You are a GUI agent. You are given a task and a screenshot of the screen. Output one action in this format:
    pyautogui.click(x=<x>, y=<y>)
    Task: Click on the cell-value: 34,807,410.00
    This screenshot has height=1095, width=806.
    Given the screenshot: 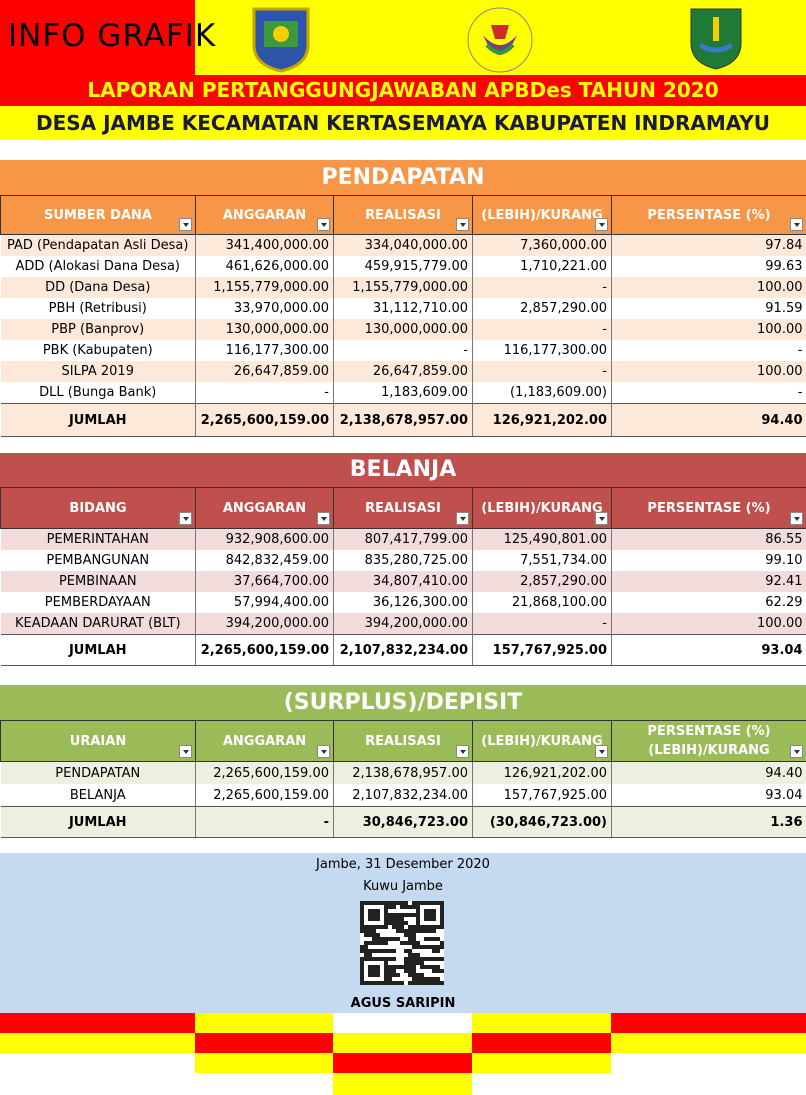 What is the action you would take?
    pyautogui.click(x=403, y=581)
    